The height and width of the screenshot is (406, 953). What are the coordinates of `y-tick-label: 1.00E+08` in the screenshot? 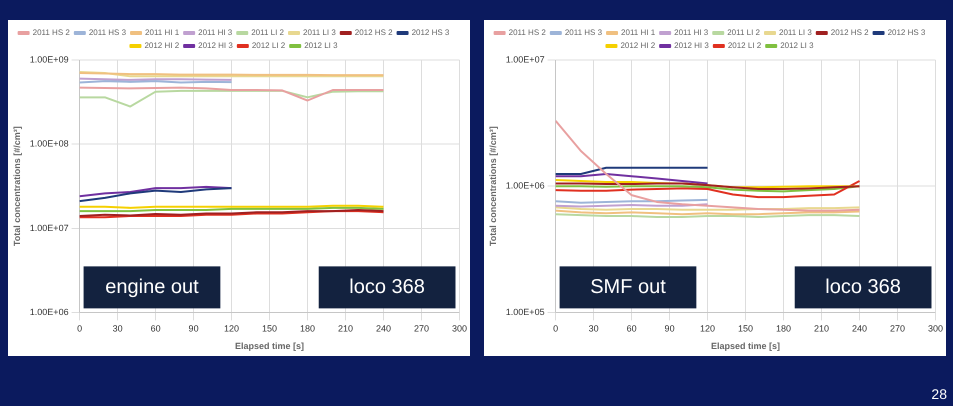 It's located at (49, 143).